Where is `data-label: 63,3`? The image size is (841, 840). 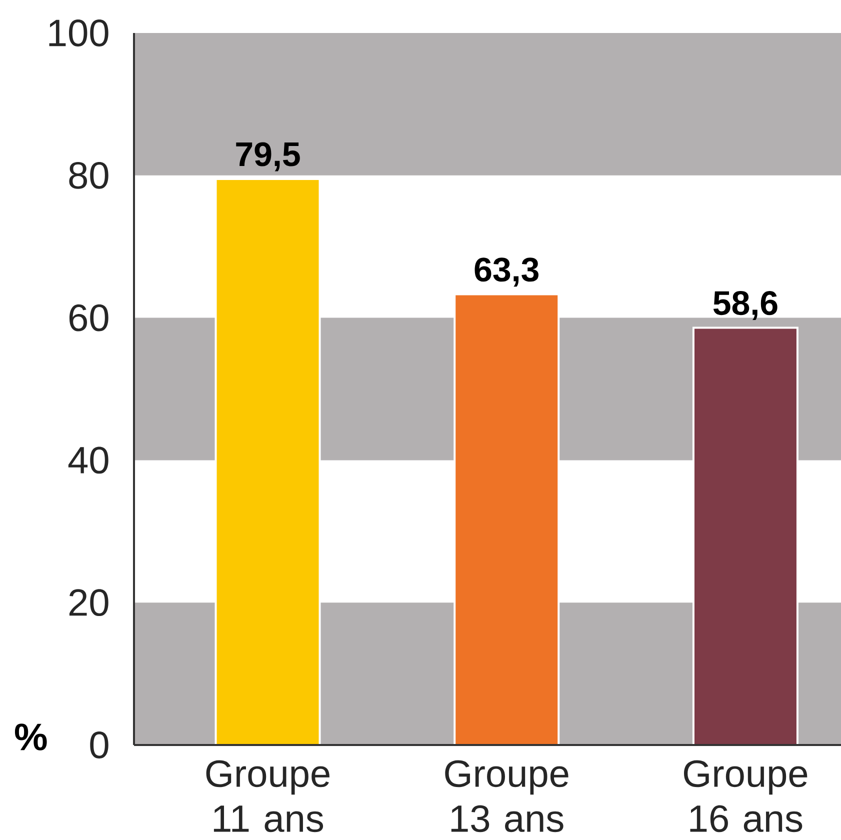
data-label: 63,3 is located at coordinates (506, 272).